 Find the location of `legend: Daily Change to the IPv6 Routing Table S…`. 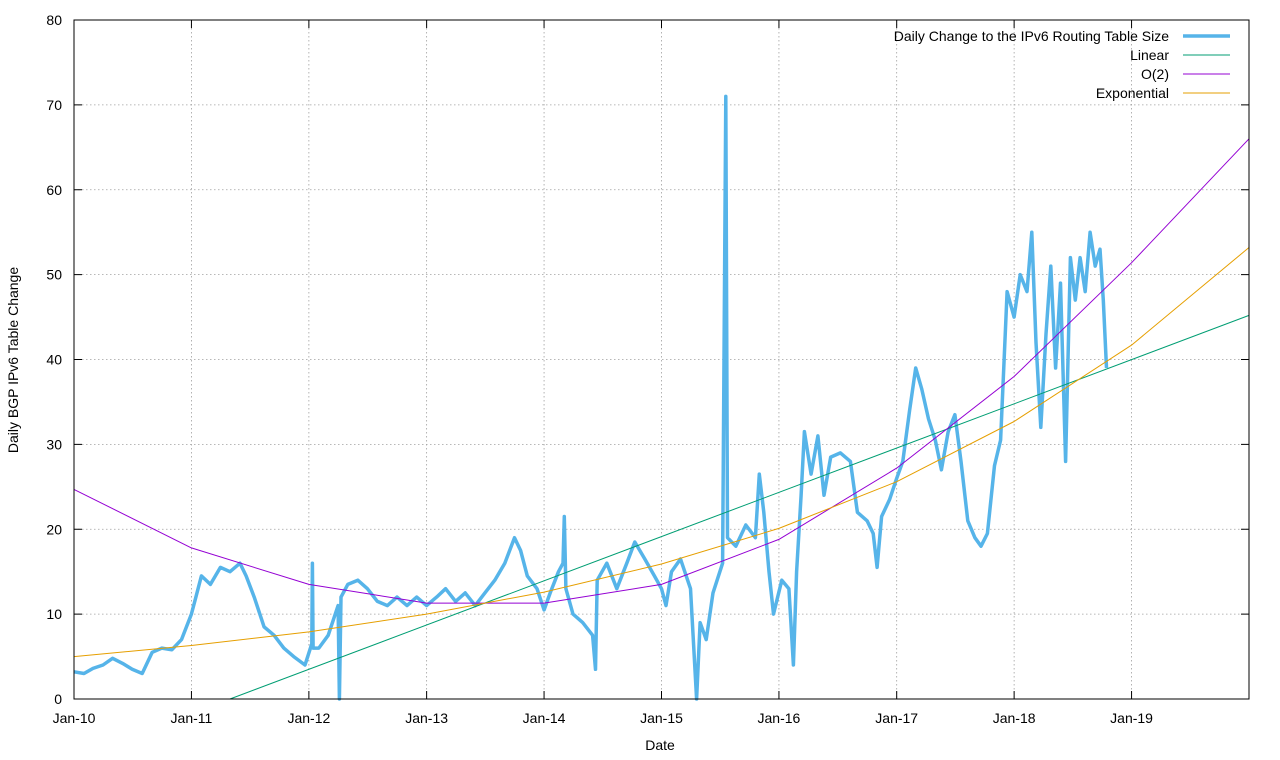

legend: Daily Change to the IPv6 Routing Table S… is located at coordinates (1062, 64).